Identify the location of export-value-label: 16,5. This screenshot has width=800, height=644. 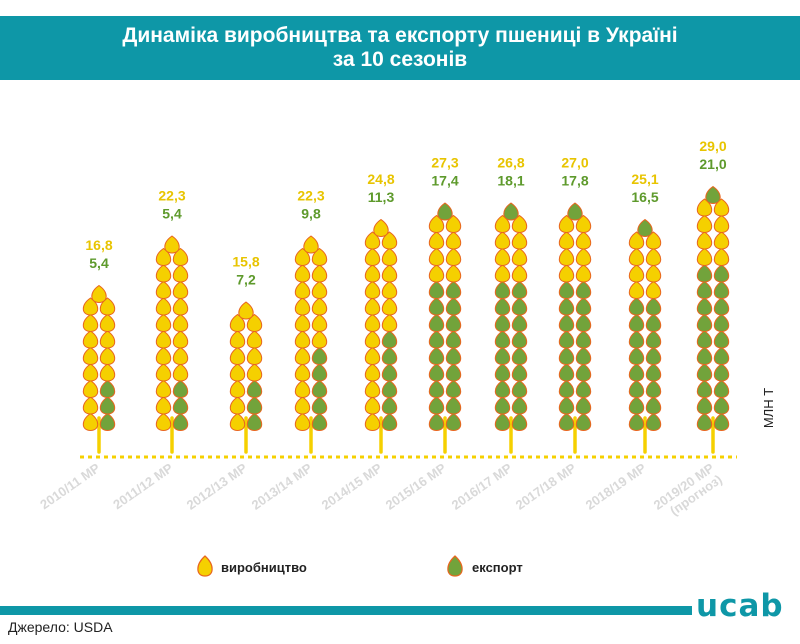
(644, 197).